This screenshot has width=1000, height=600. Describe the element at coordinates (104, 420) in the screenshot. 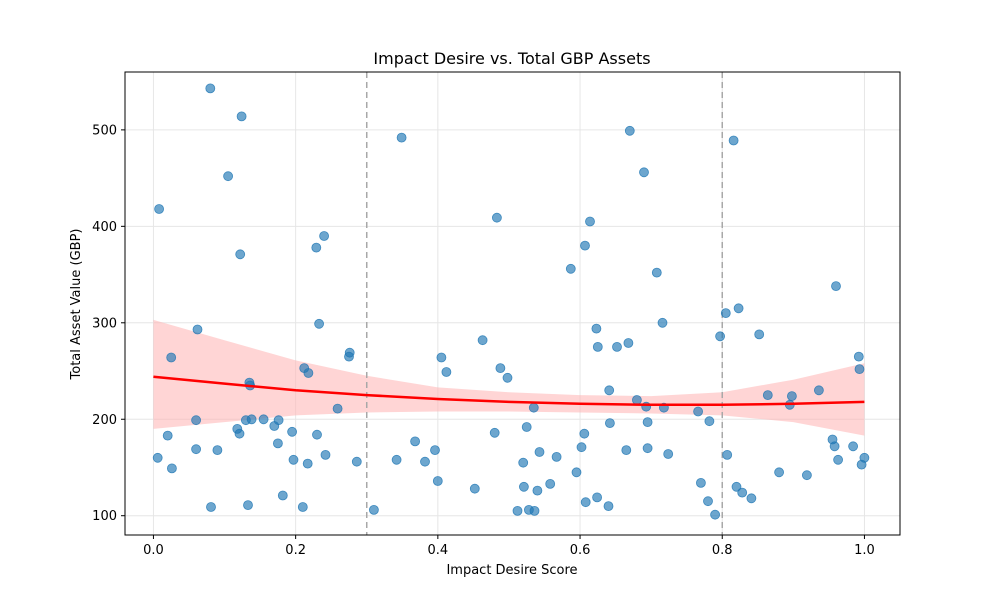

I see `y-tick-label: 200` at that location.